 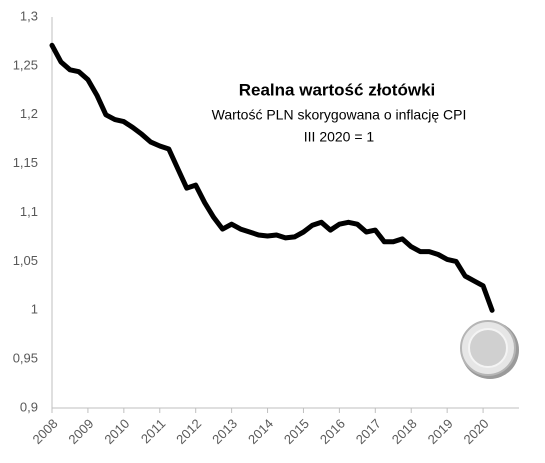 I want to click on coin, so click(x=489, y=349).